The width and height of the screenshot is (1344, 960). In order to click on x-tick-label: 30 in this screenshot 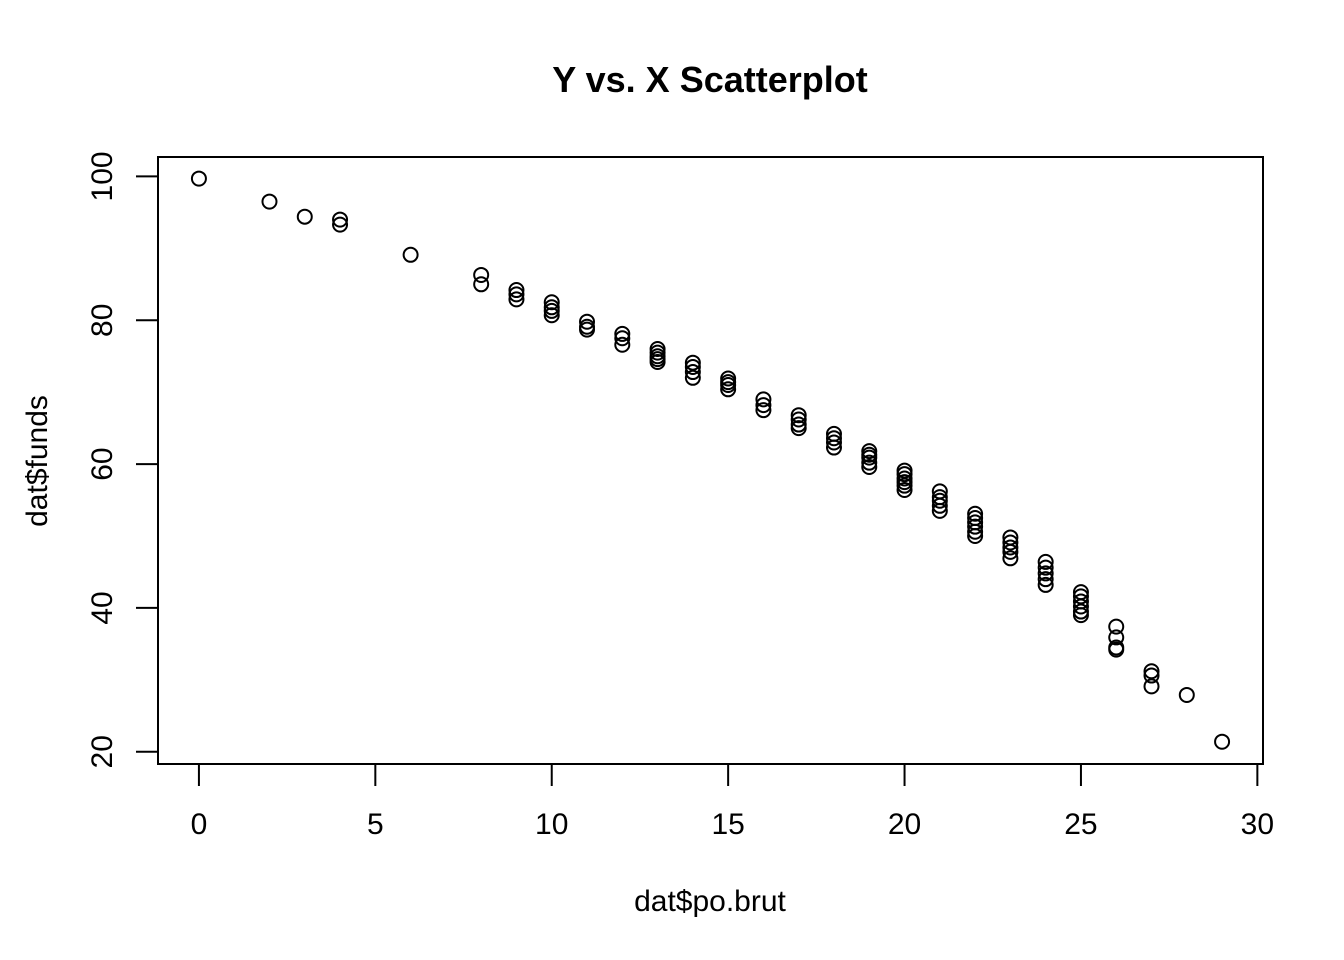, I will do `click(1257, 824)`.